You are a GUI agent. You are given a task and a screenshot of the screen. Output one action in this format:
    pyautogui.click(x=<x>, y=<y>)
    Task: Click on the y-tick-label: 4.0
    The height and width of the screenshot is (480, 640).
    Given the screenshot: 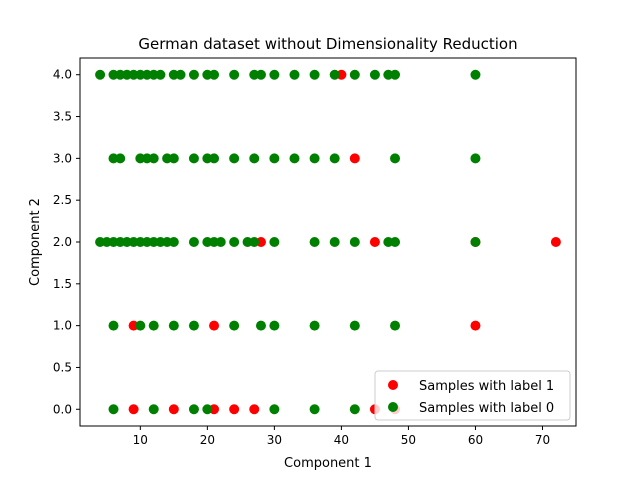 What is the action you would take?
    pyautogui.click(x=62, y=75)
    